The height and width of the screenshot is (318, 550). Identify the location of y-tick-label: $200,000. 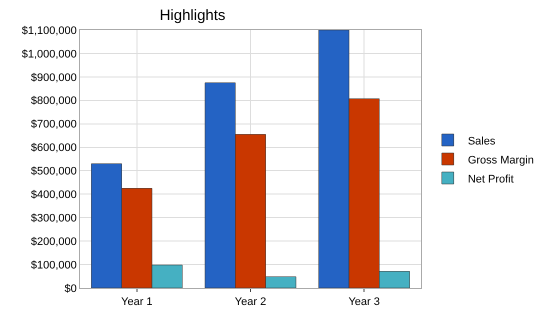
(53, 242).